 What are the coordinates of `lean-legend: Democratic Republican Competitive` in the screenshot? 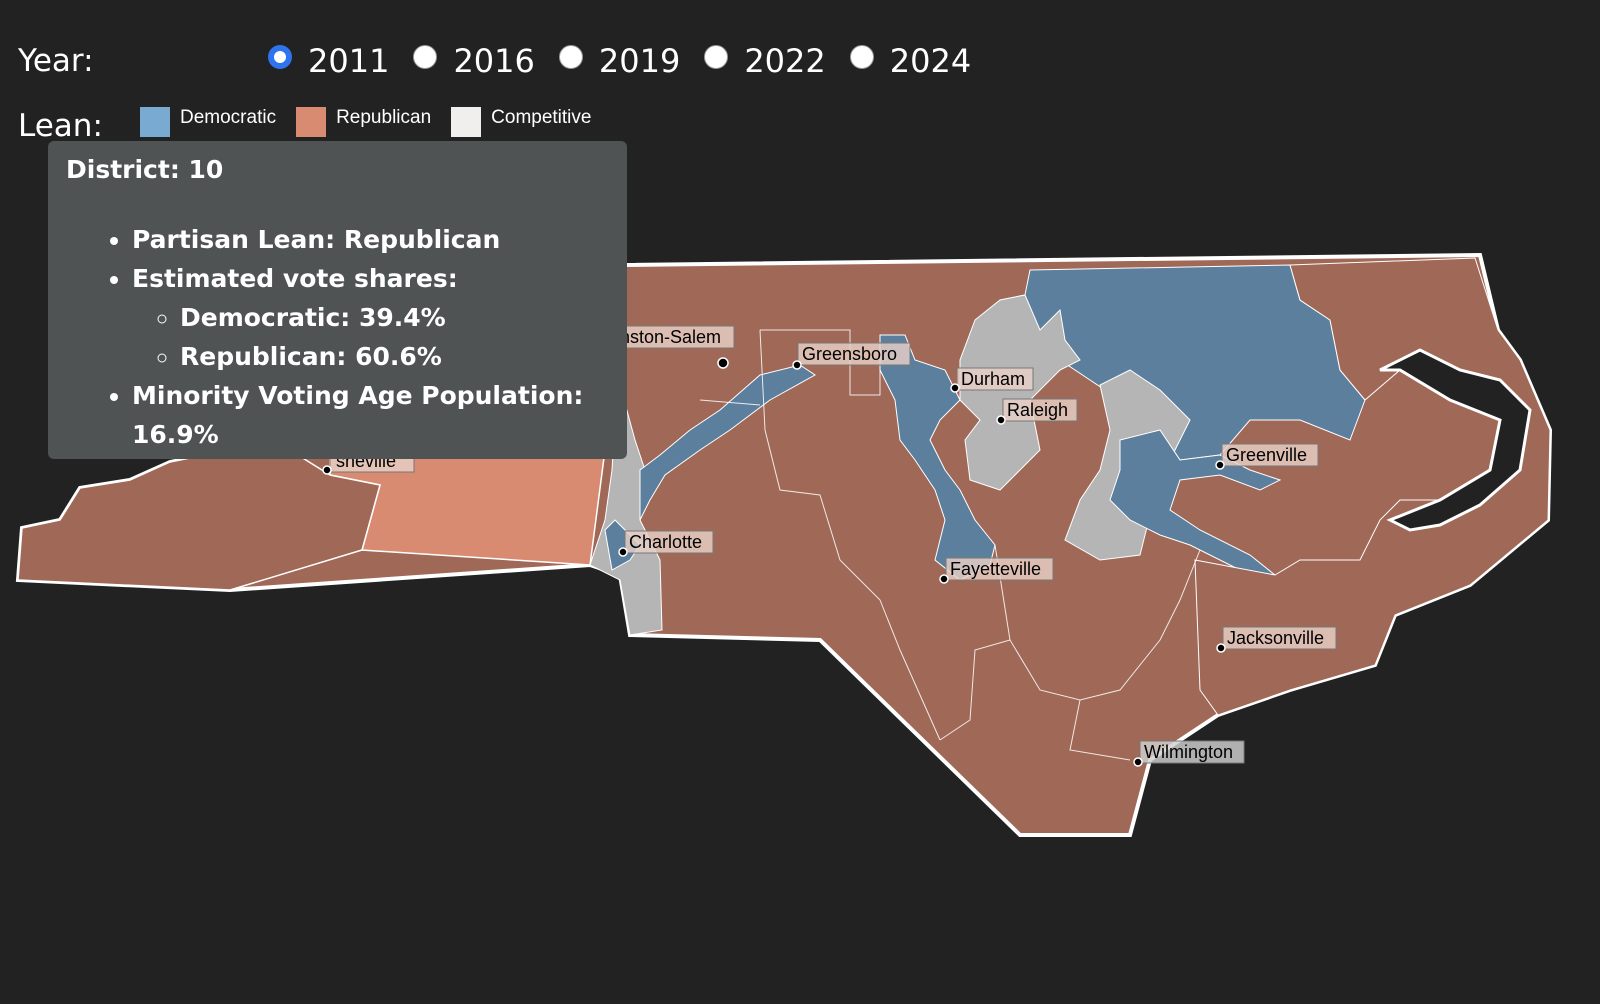 It's located at (375, 122).